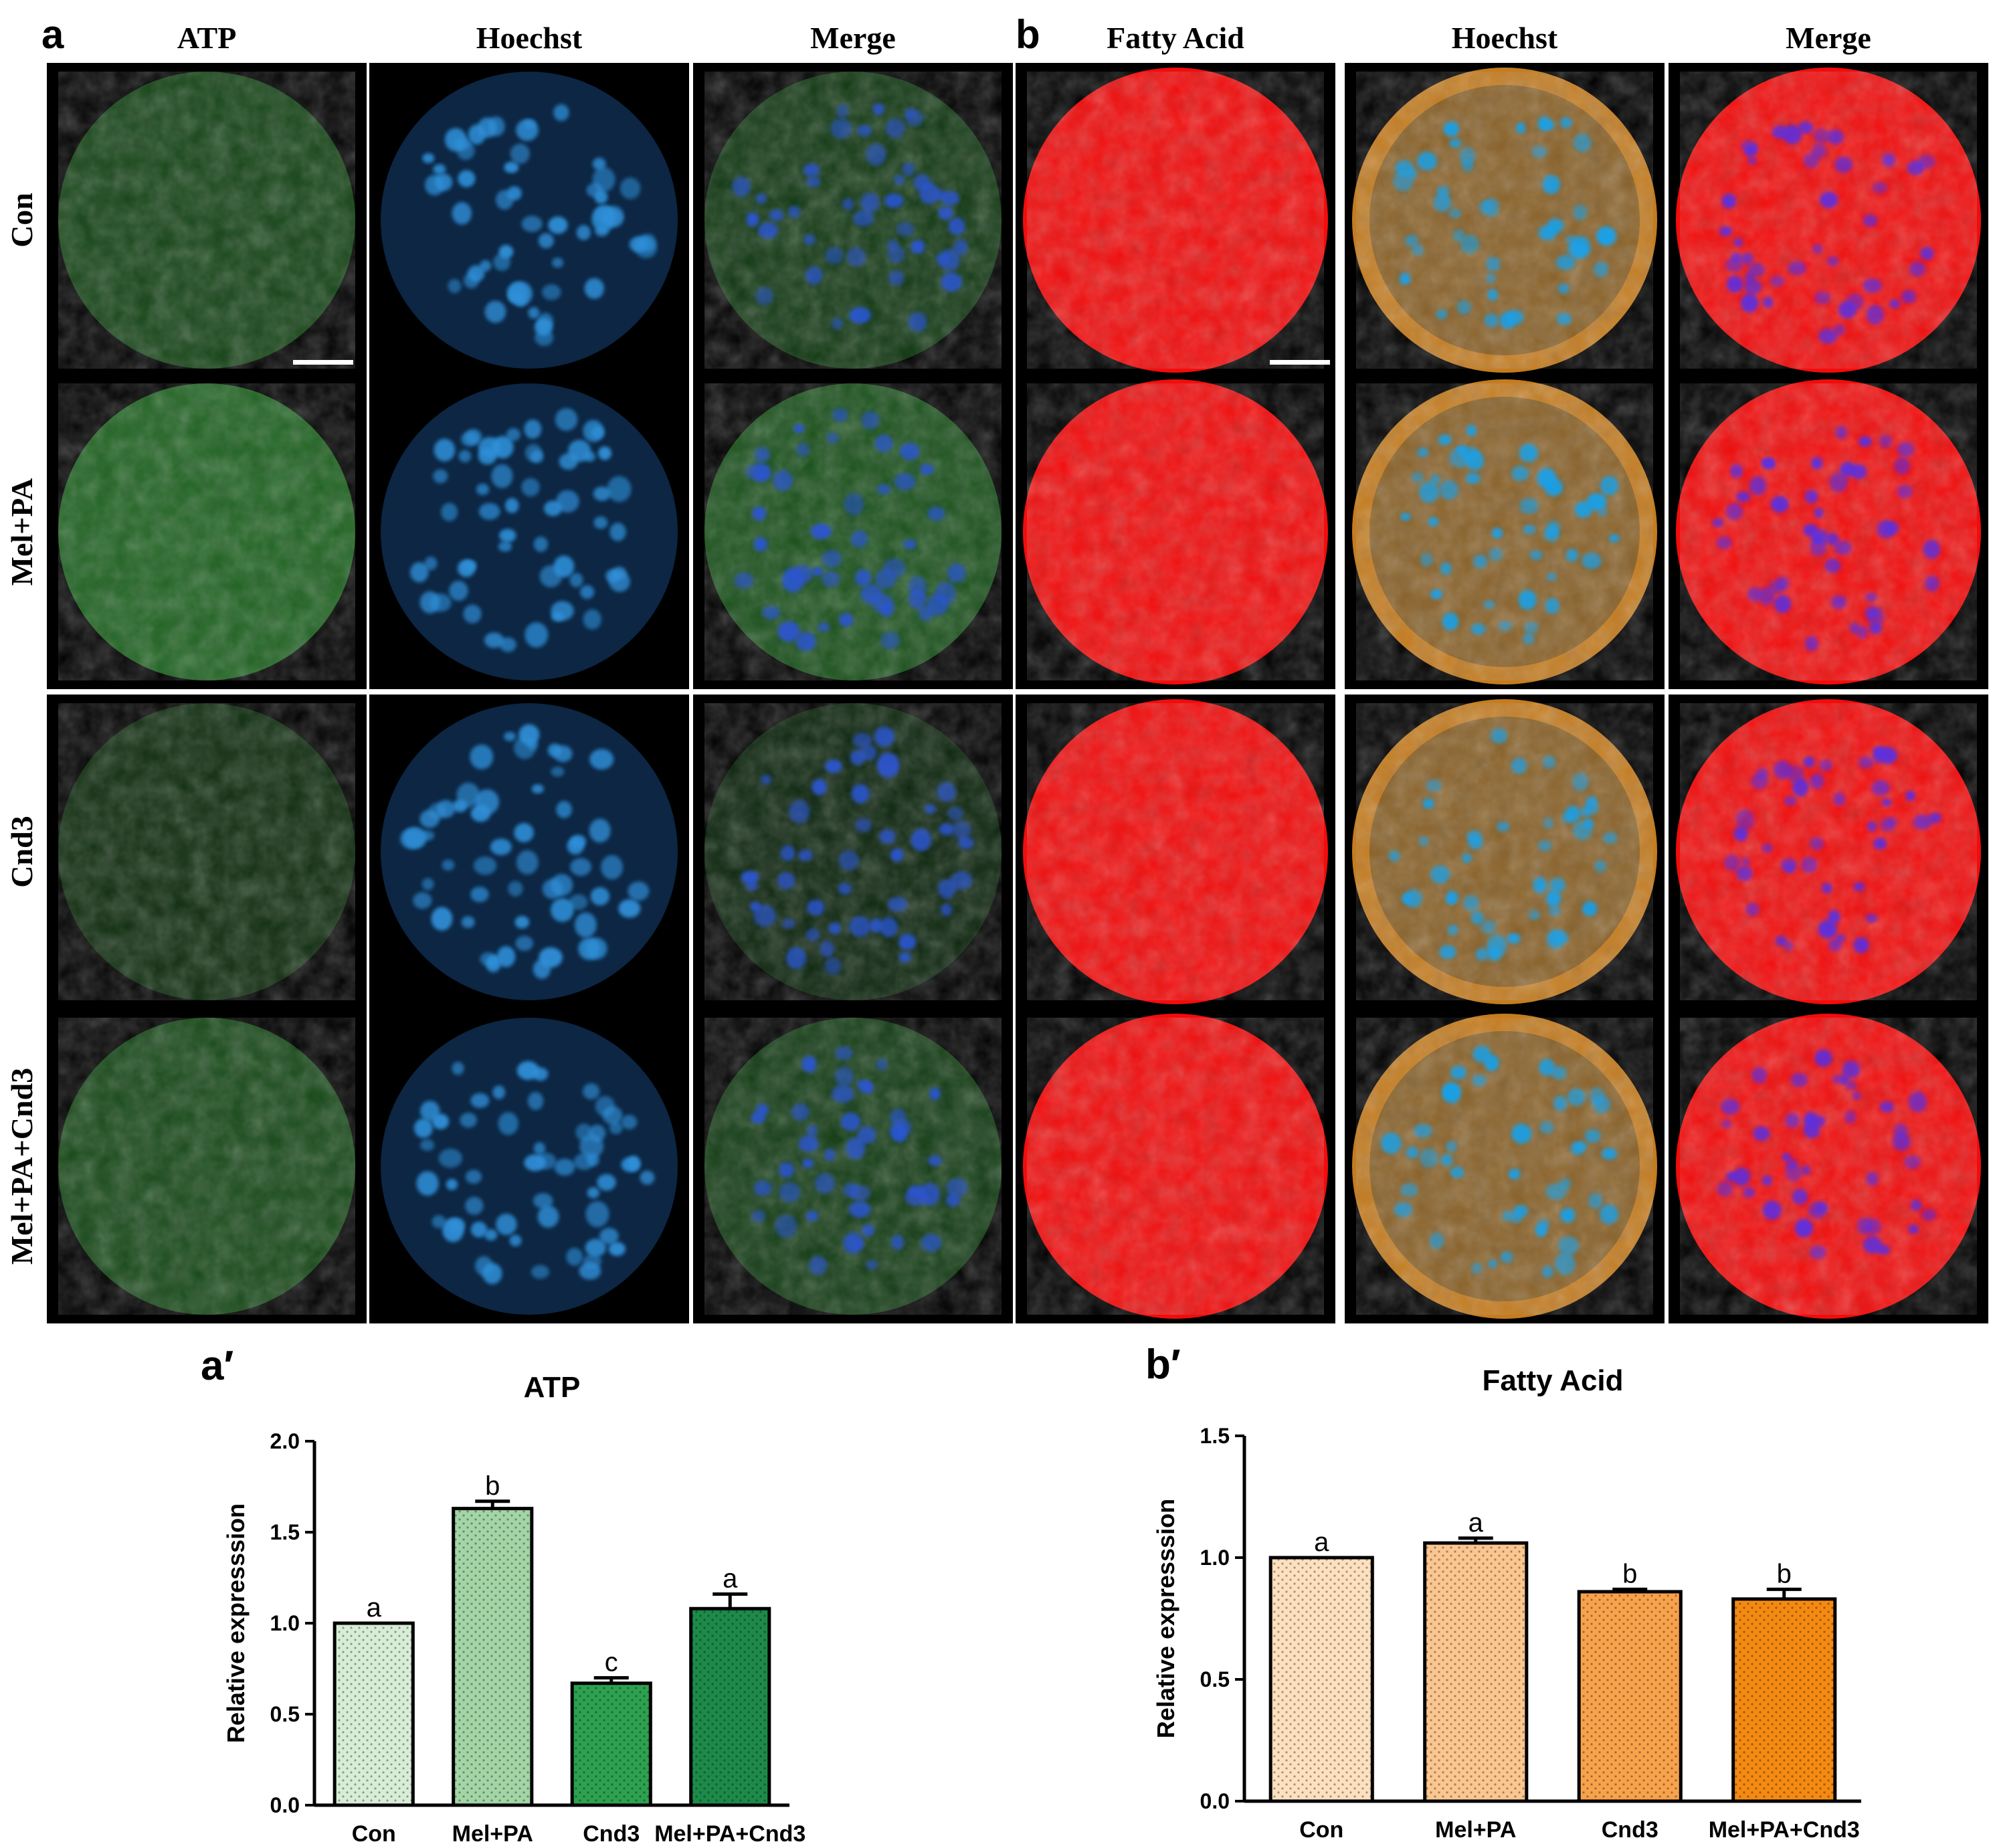 The width and height of the screenshot is (1995, 1848). I want to click on column-header: ATP, so click(207, 38).